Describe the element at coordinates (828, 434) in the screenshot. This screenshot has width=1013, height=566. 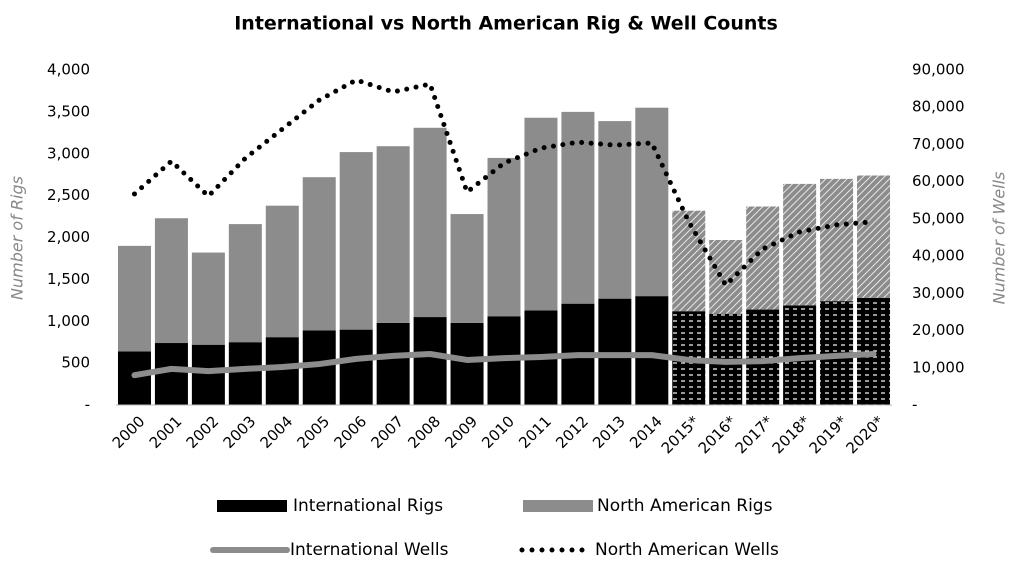
I see `x-tick-label: 2019*` at that location.